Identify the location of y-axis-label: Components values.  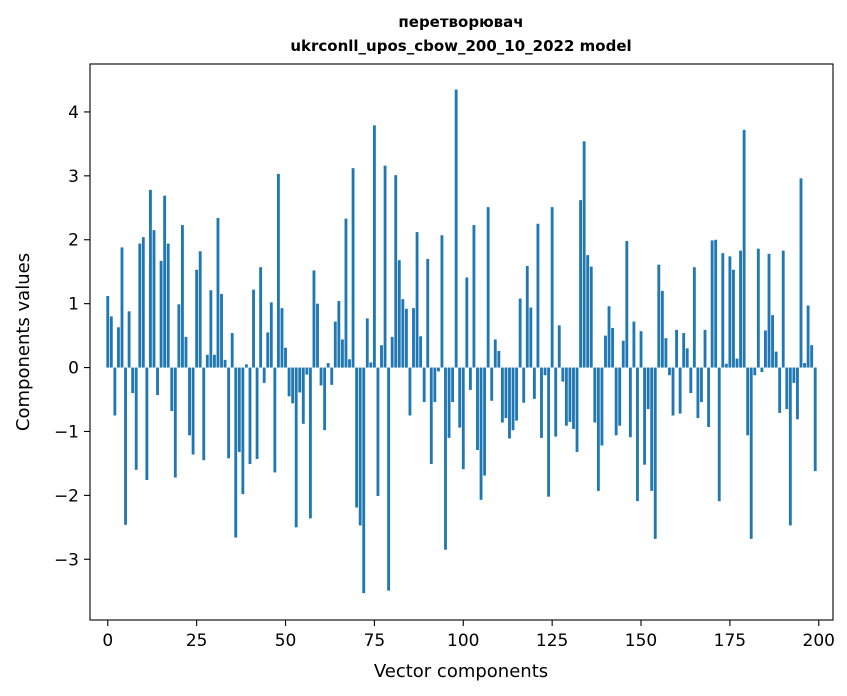
(23, 342).